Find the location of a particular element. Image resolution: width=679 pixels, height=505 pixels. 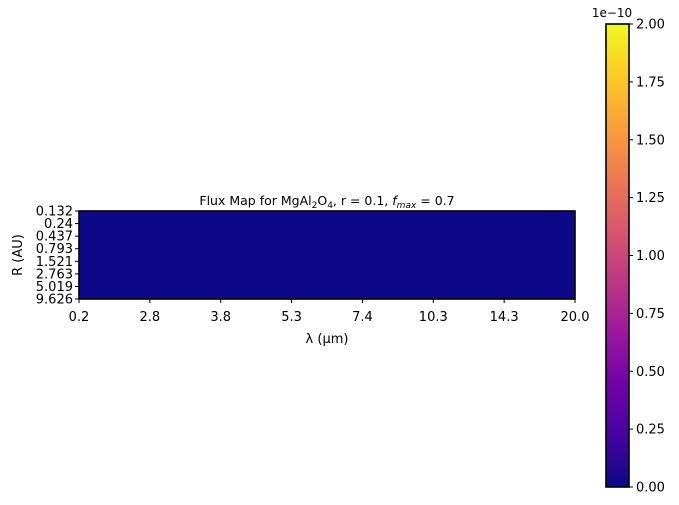

colorbar-tick-label: 1.50 is located at coordinates (650, 140).